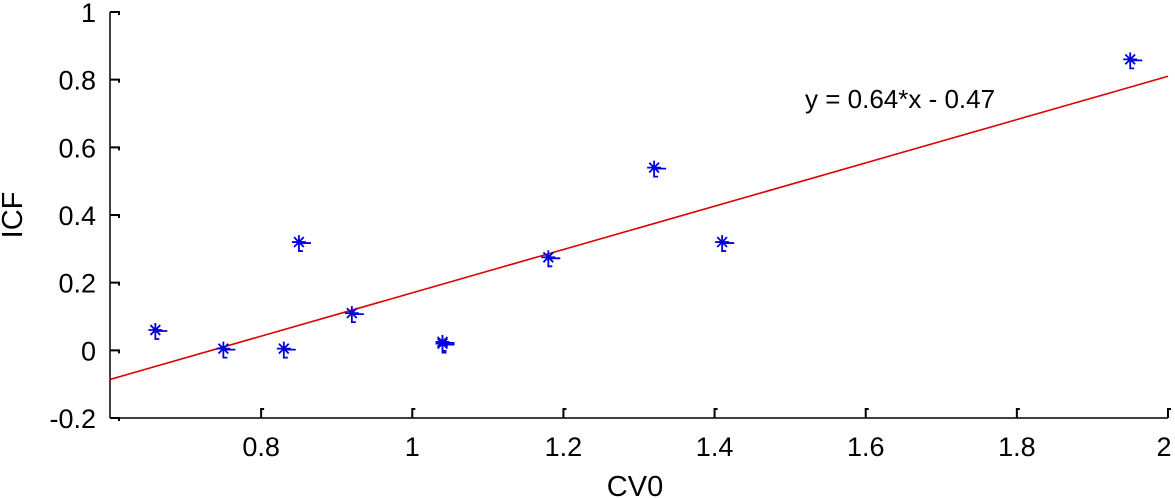  I want to click on x-tick-label: 1.6, so click(866, 447).